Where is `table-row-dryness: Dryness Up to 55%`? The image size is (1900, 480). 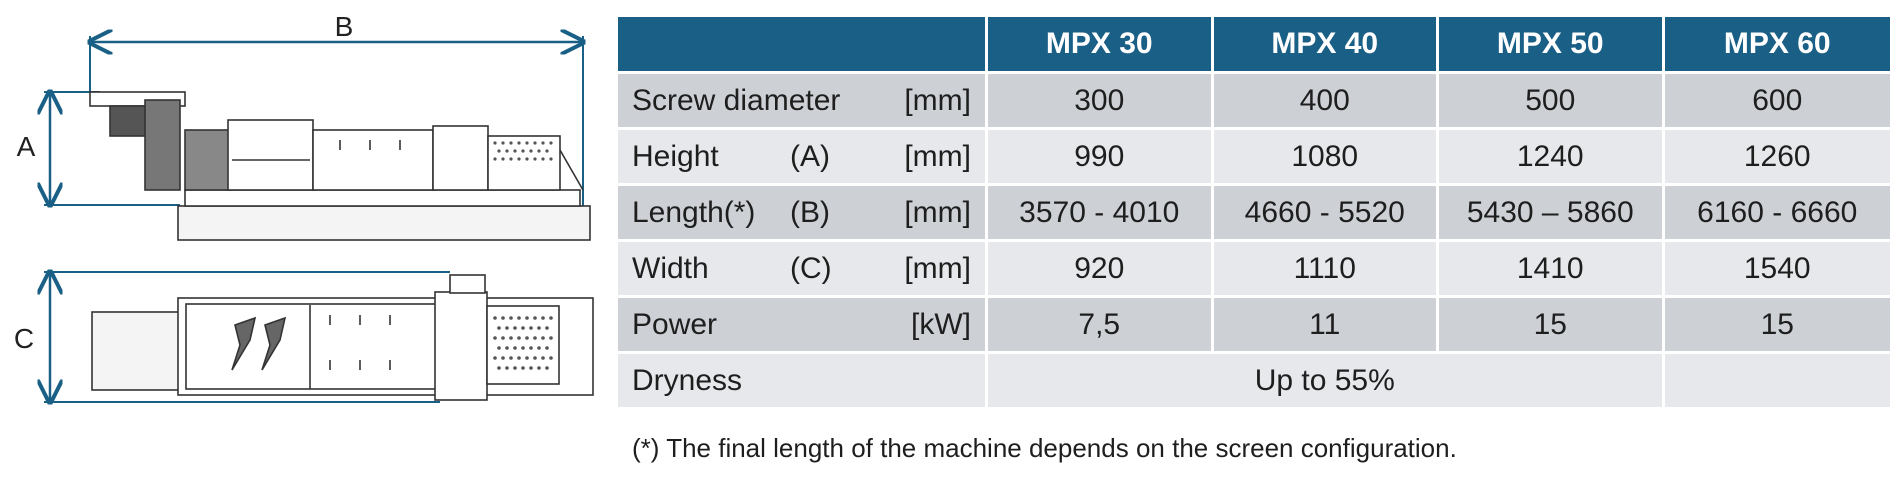
table-row-dryness: Dryness Up to 55% is located at coordinates (1254, 382).